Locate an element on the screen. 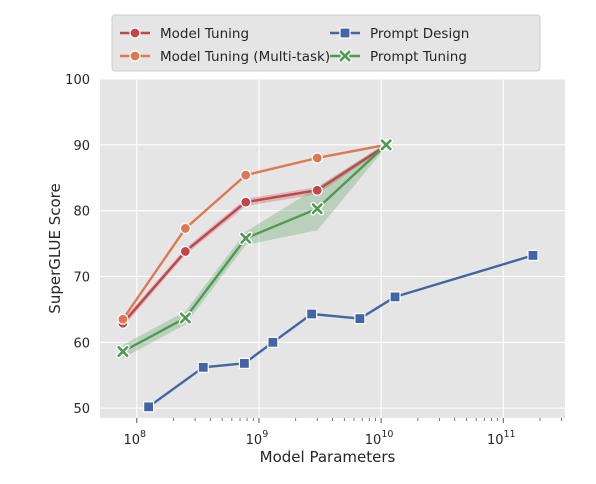 This screenshot has width=596, height=484. x-tick-label: 10⁹ is located at coordinates (257, 438).